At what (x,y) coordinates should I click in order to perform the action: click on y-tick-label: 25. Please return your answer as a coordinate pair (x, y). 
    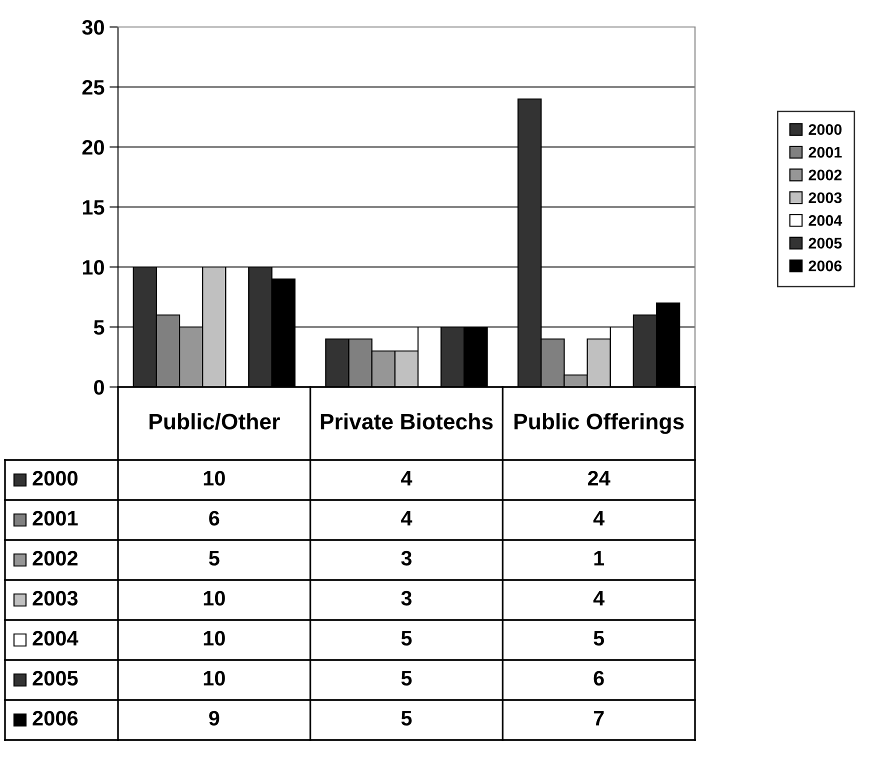
    Looking at the image, I should click on (93, 87).